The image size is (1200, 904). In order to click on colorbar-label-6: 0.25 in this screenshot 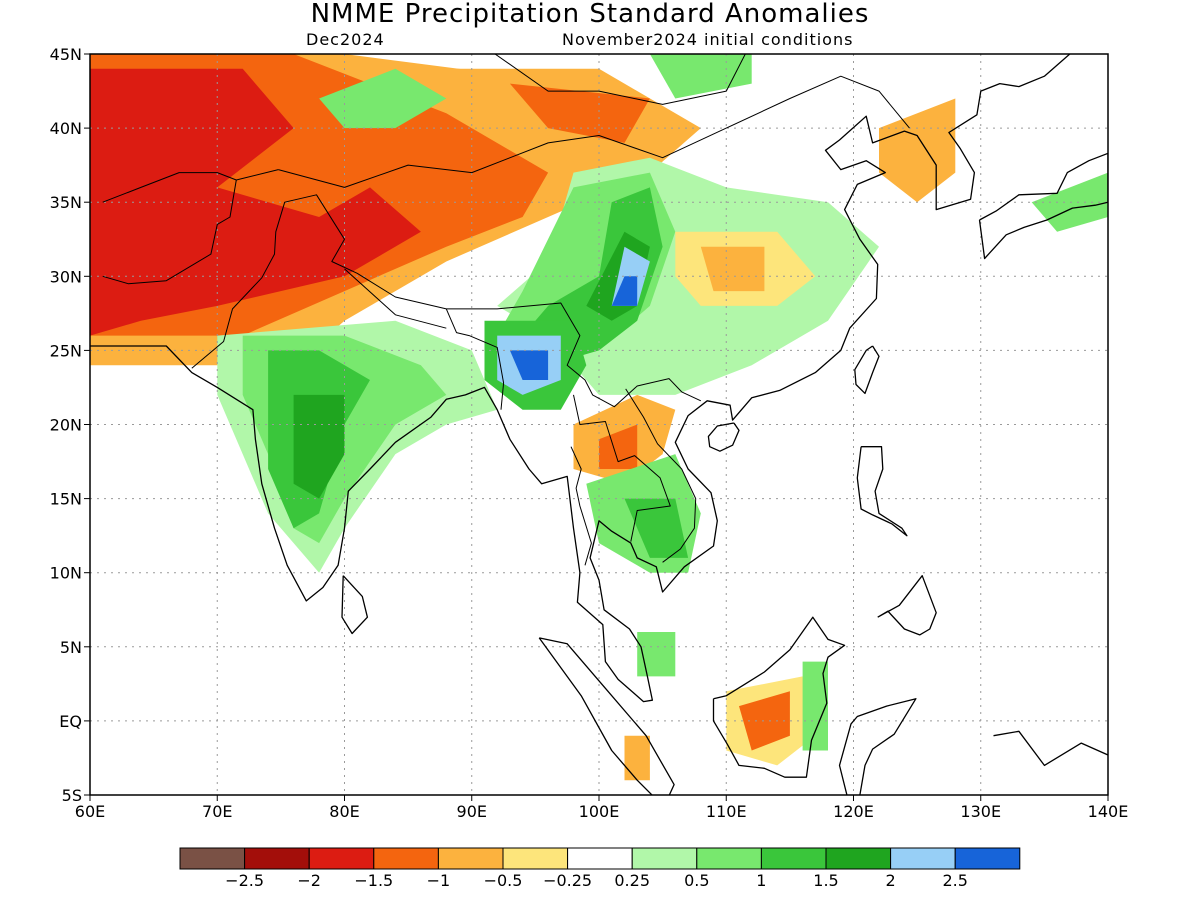, I will do `click(632, 880)`.